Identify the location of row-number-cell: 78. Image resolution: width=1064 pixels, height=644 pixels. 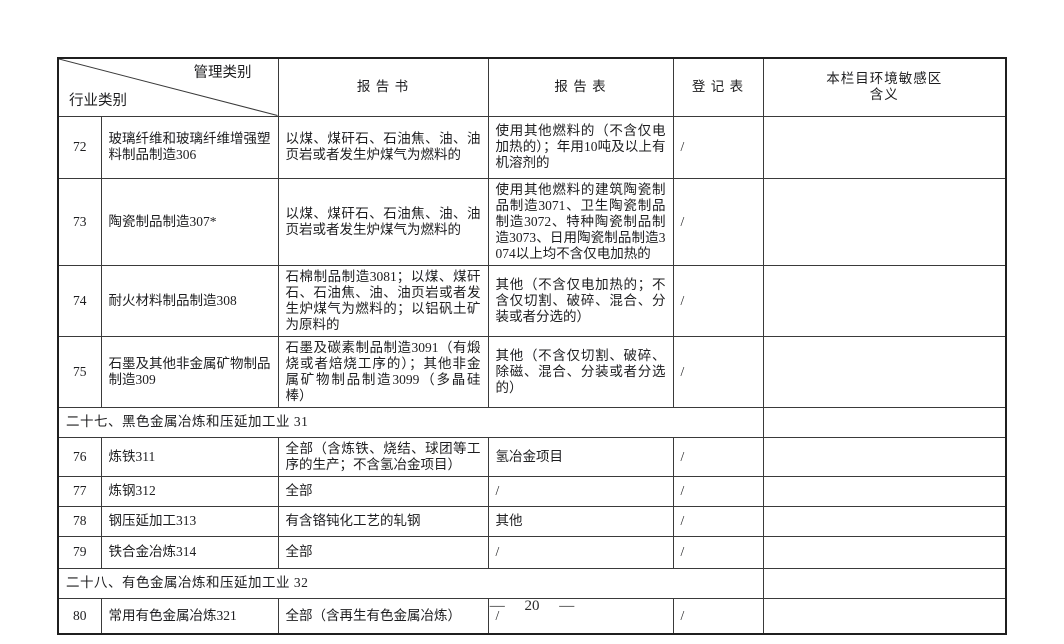
(79, 521).